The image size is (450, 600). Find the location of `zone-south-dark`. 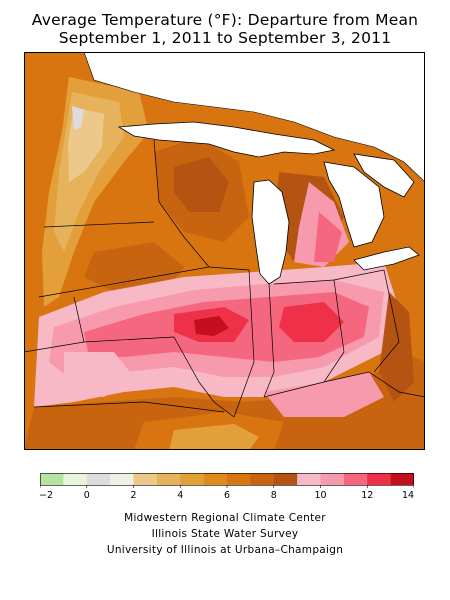

zone-south-dark is located at coordinates (224, 401).